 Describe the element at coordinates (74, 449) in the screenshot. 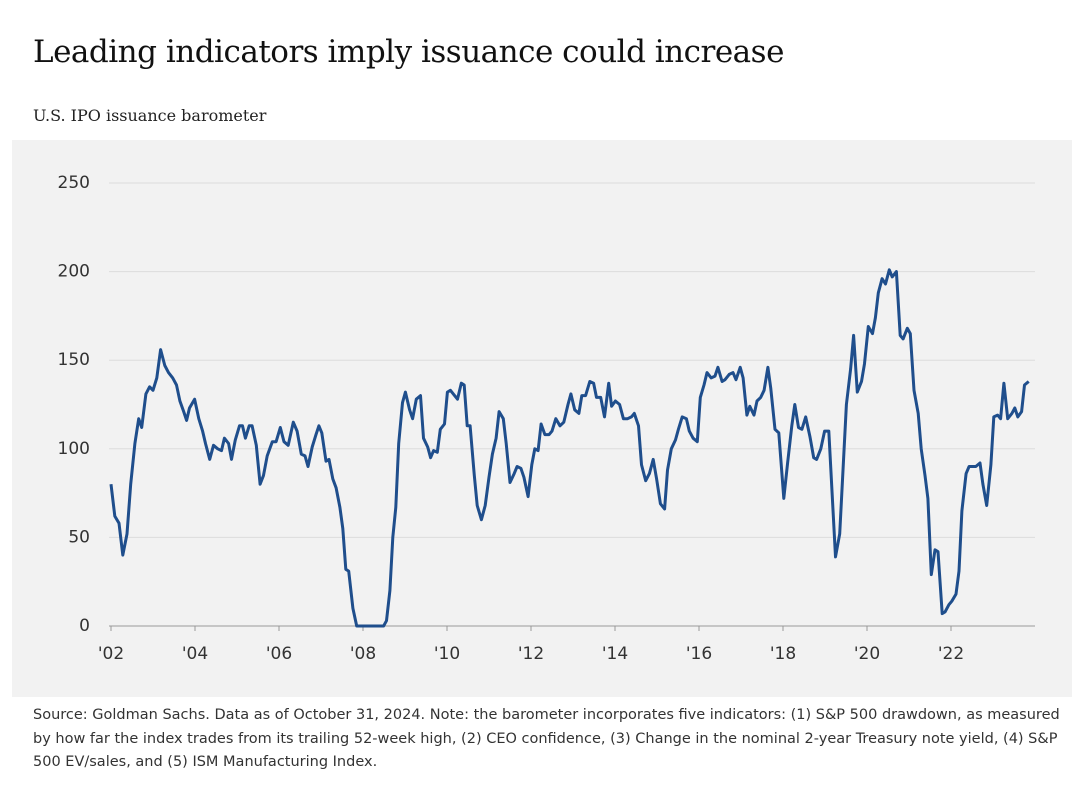

I see `y-tick-label: 100` at that location.